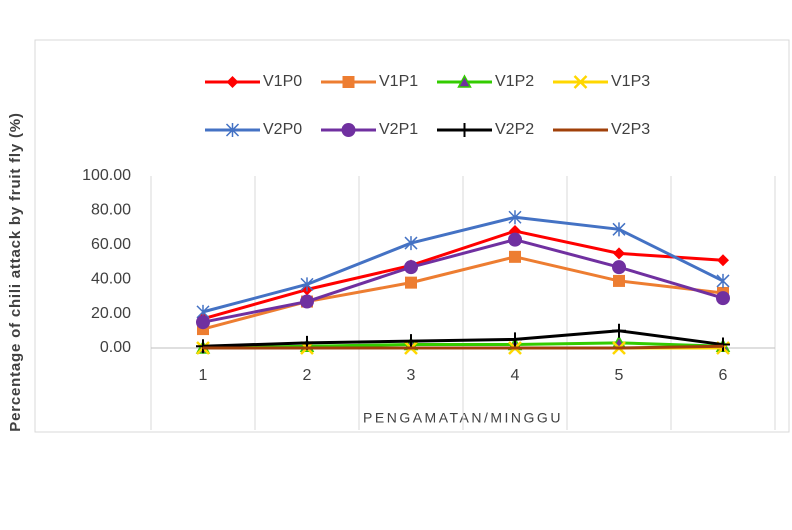  I want to click on y-tick-label: 20.00, so click(111, 313).